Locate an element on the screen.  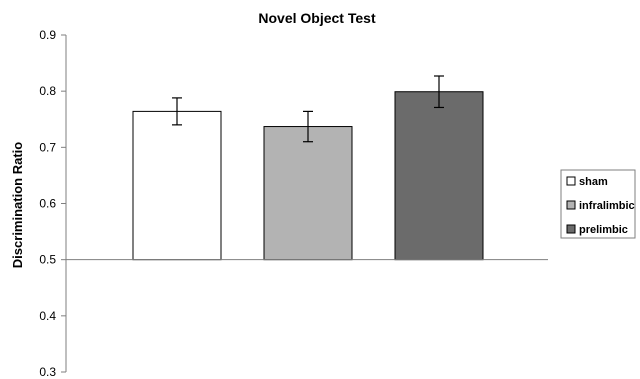
bar-prelimbic is located at coordinates (439, 176).